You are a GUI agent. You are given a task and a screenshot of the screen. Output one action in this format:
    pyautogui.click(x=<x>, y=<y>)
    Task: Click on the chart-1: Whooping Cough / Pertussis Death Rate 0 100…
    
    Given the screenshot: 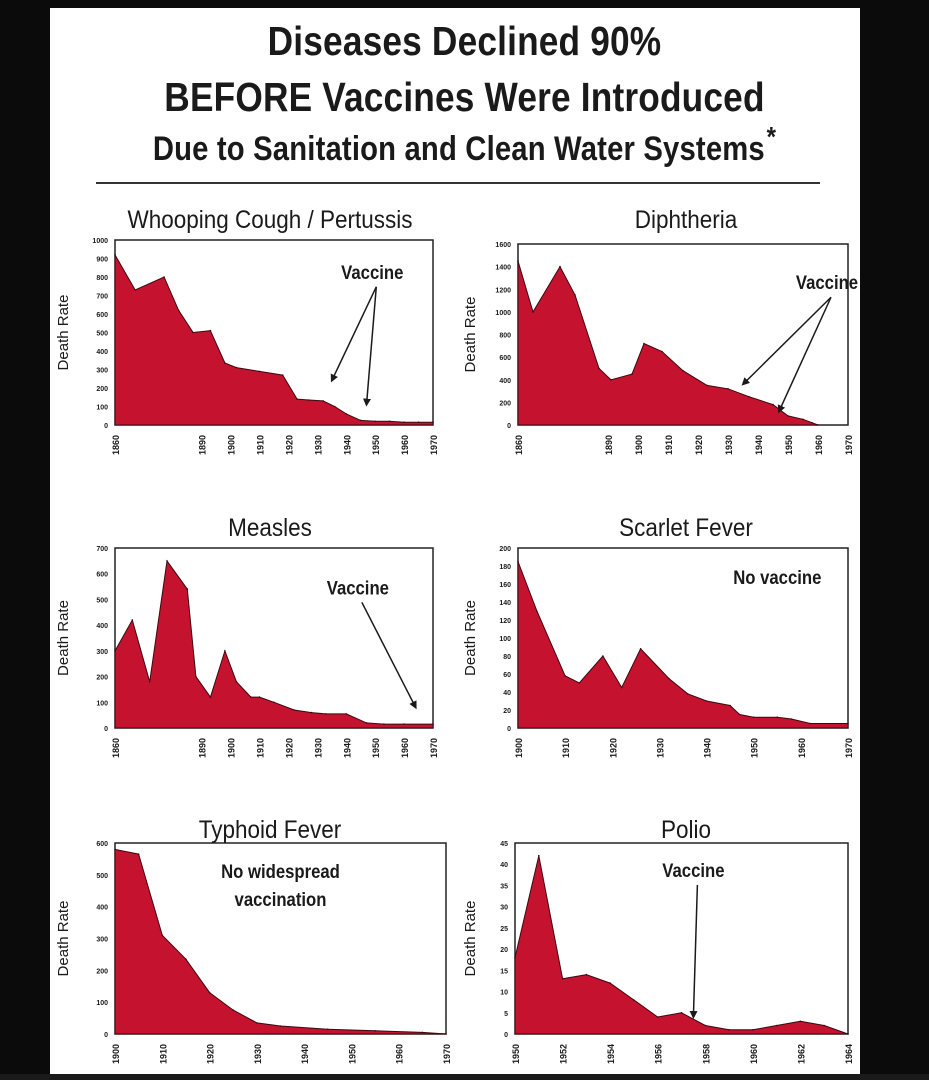 What is the action you would take?
    pyautogui.click(x=247, y=330)
    